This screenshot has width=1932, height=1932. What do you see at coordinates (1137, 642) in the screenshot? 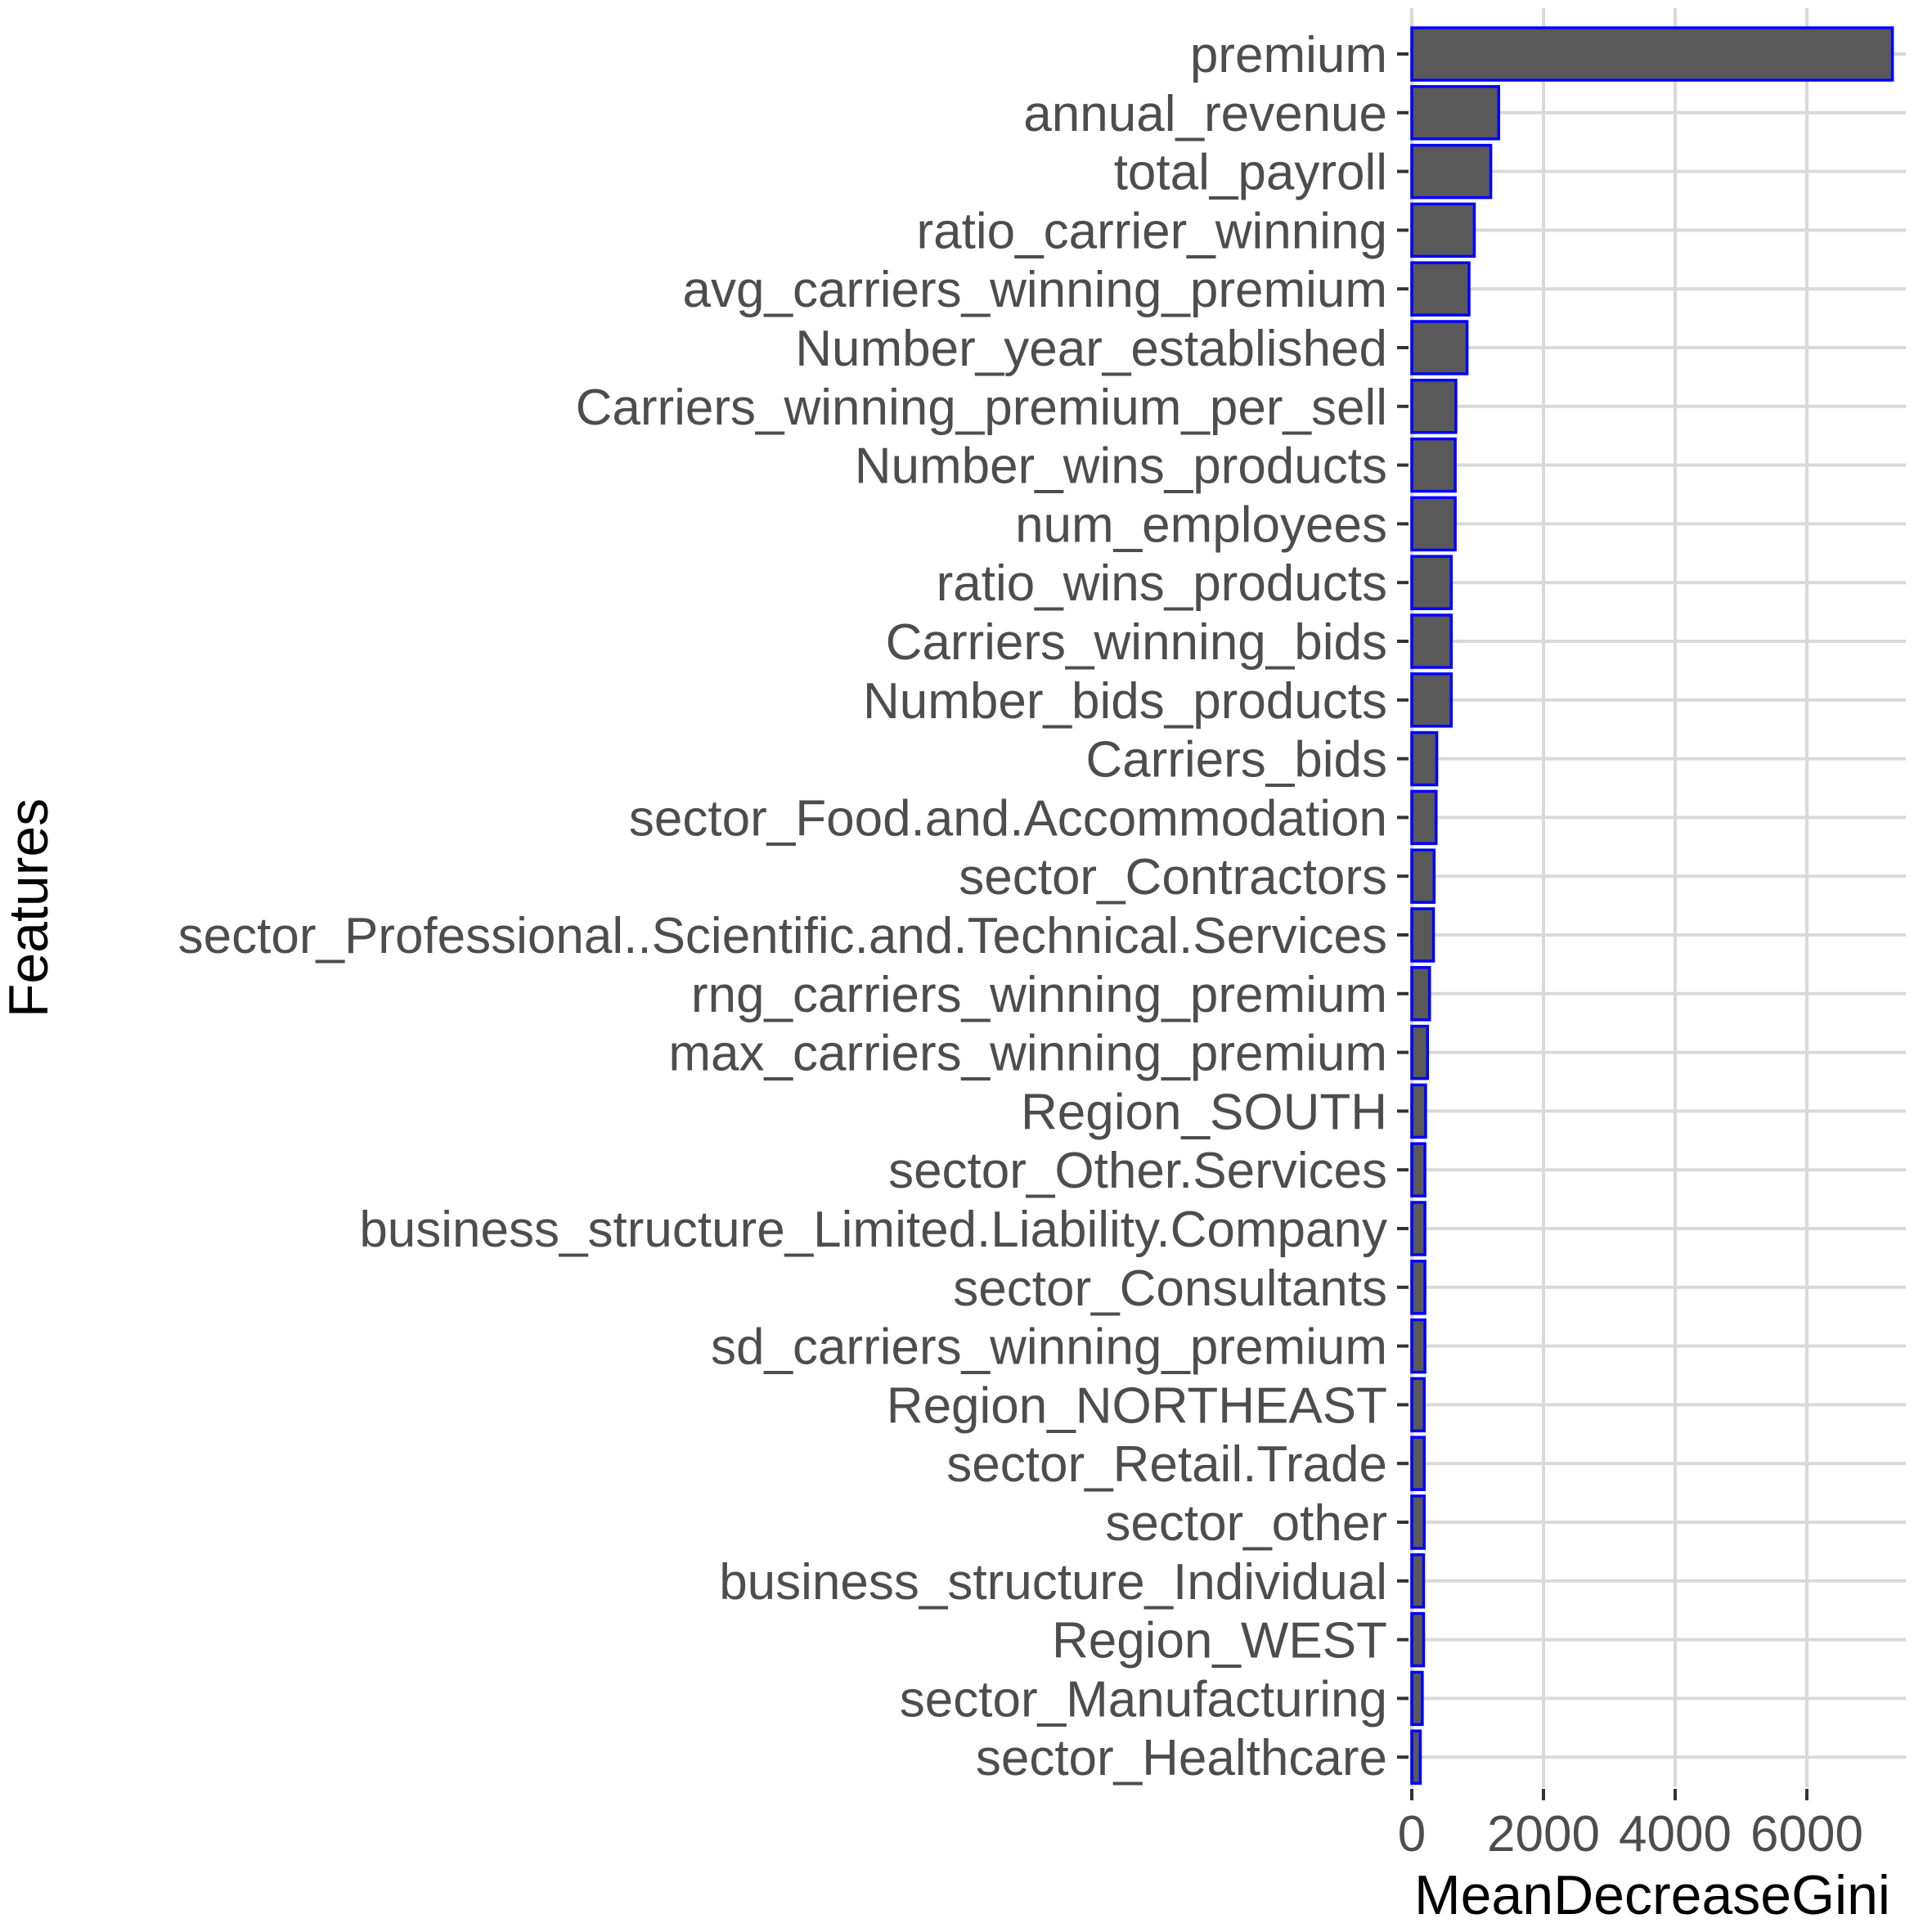
I see `y-tick-label: Carriers_winning_bids` at bounding box center [1137, 642].